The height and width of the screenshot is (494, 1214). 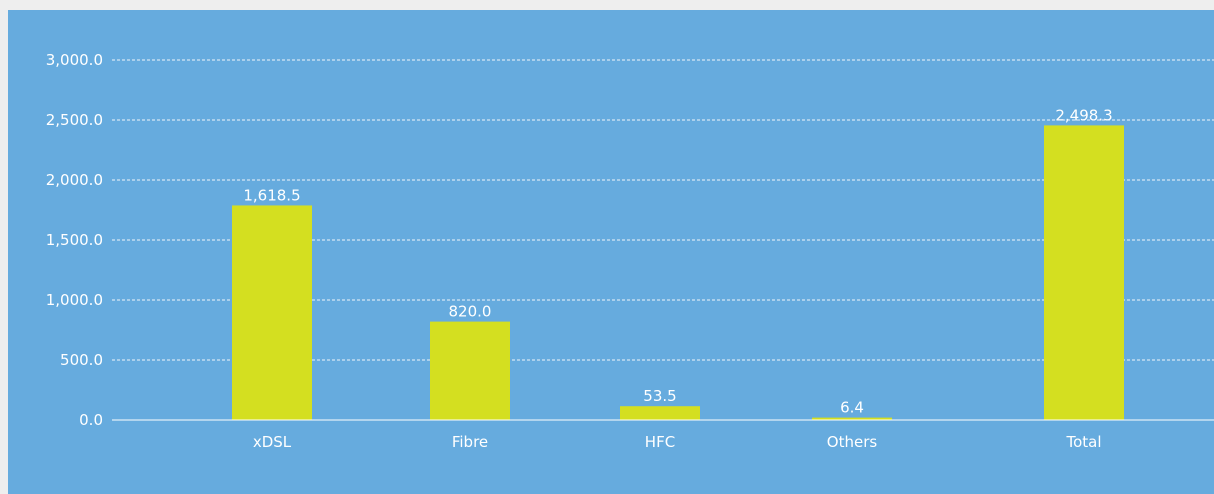 What do you see at coordinates (272, 442) in the screenshot?
I see `x-category-label: xDSL` at bounding box center [272, 442].